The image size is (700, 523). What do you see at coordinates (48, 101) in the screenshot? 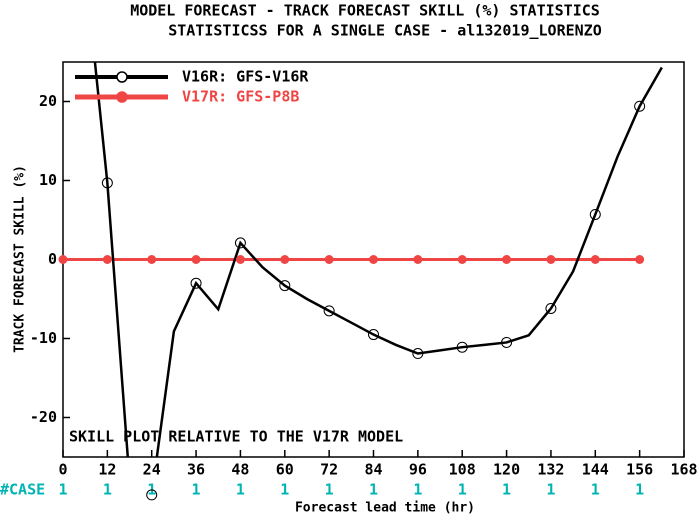
I see `y-tick-label: 20` at bounding box center [48, 101].